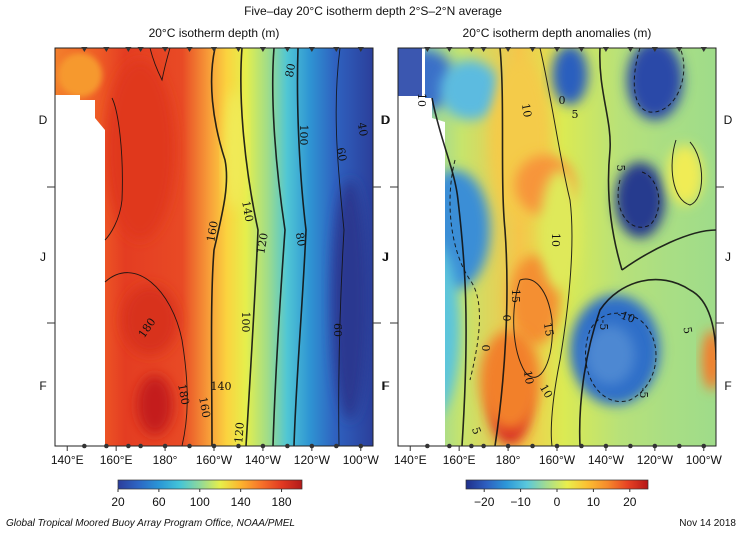 This screenshot has height=533, width=746. What do you see at coordinates (620, 168) in the screenshot?
I see `right-contour-label: 5` at bounding box center [620, 168].